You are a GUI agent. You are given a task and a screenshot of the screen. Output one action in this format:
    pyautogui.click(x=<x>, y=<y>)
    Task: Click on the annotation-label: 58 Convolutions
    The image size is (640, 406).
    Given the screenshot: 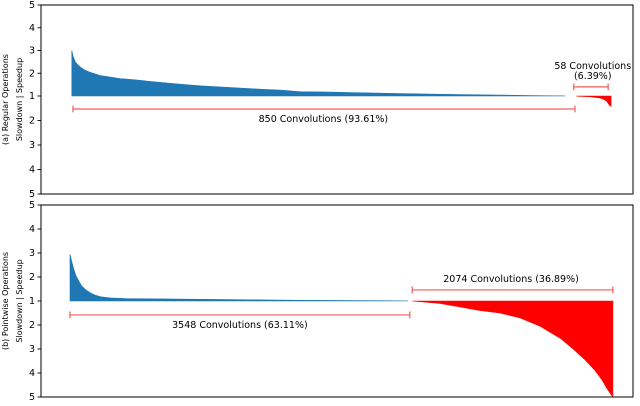 What is the action you would take?
    pyautogui.click(x=592, y=66)
    